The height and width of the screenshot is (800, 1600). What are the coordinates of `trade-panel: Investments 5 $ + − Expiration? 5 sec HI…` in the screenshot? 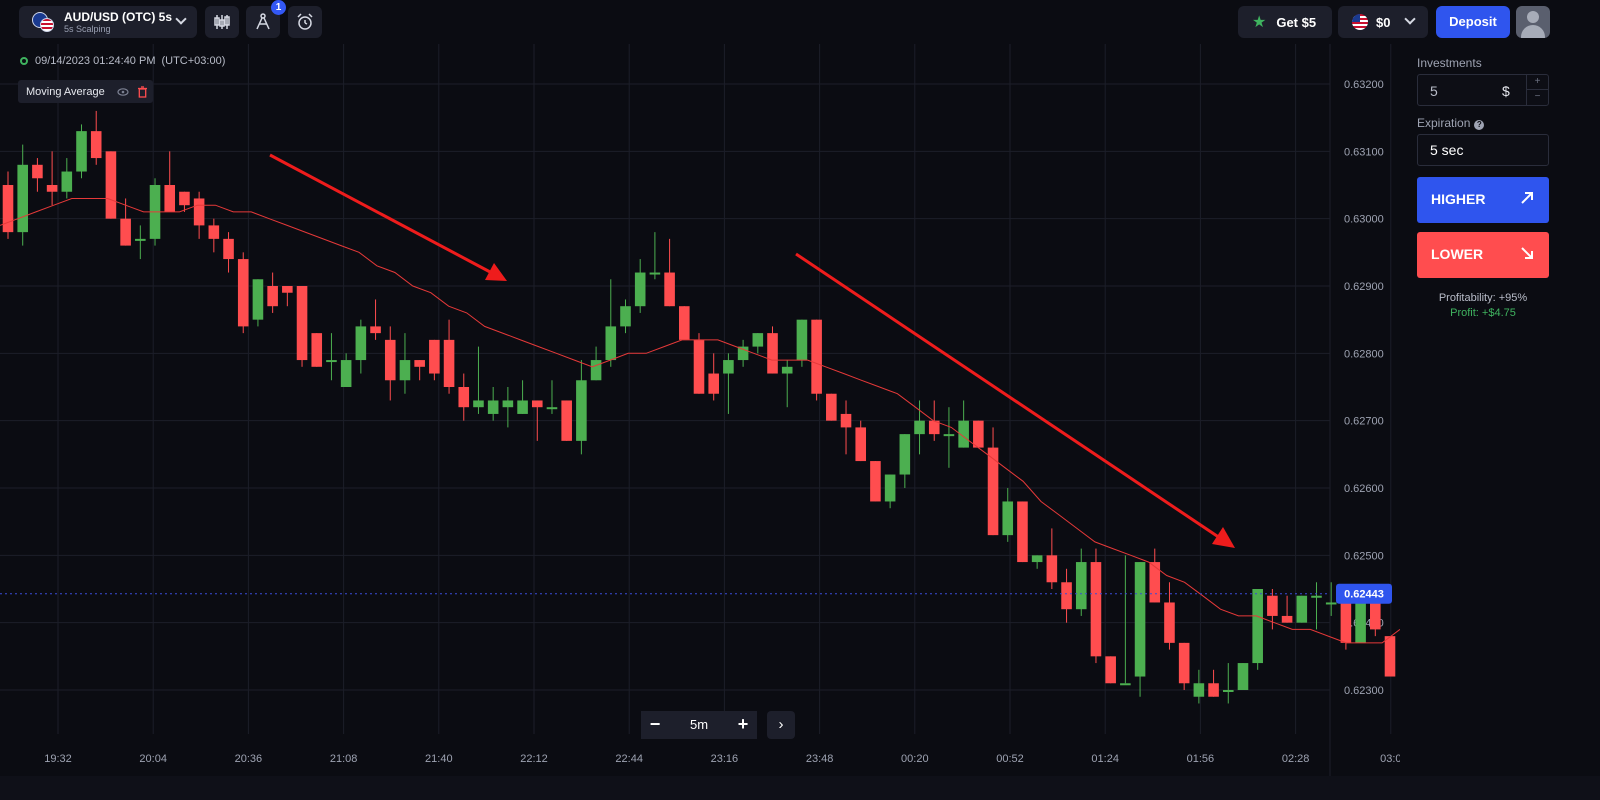 It's located at (1505, 410).